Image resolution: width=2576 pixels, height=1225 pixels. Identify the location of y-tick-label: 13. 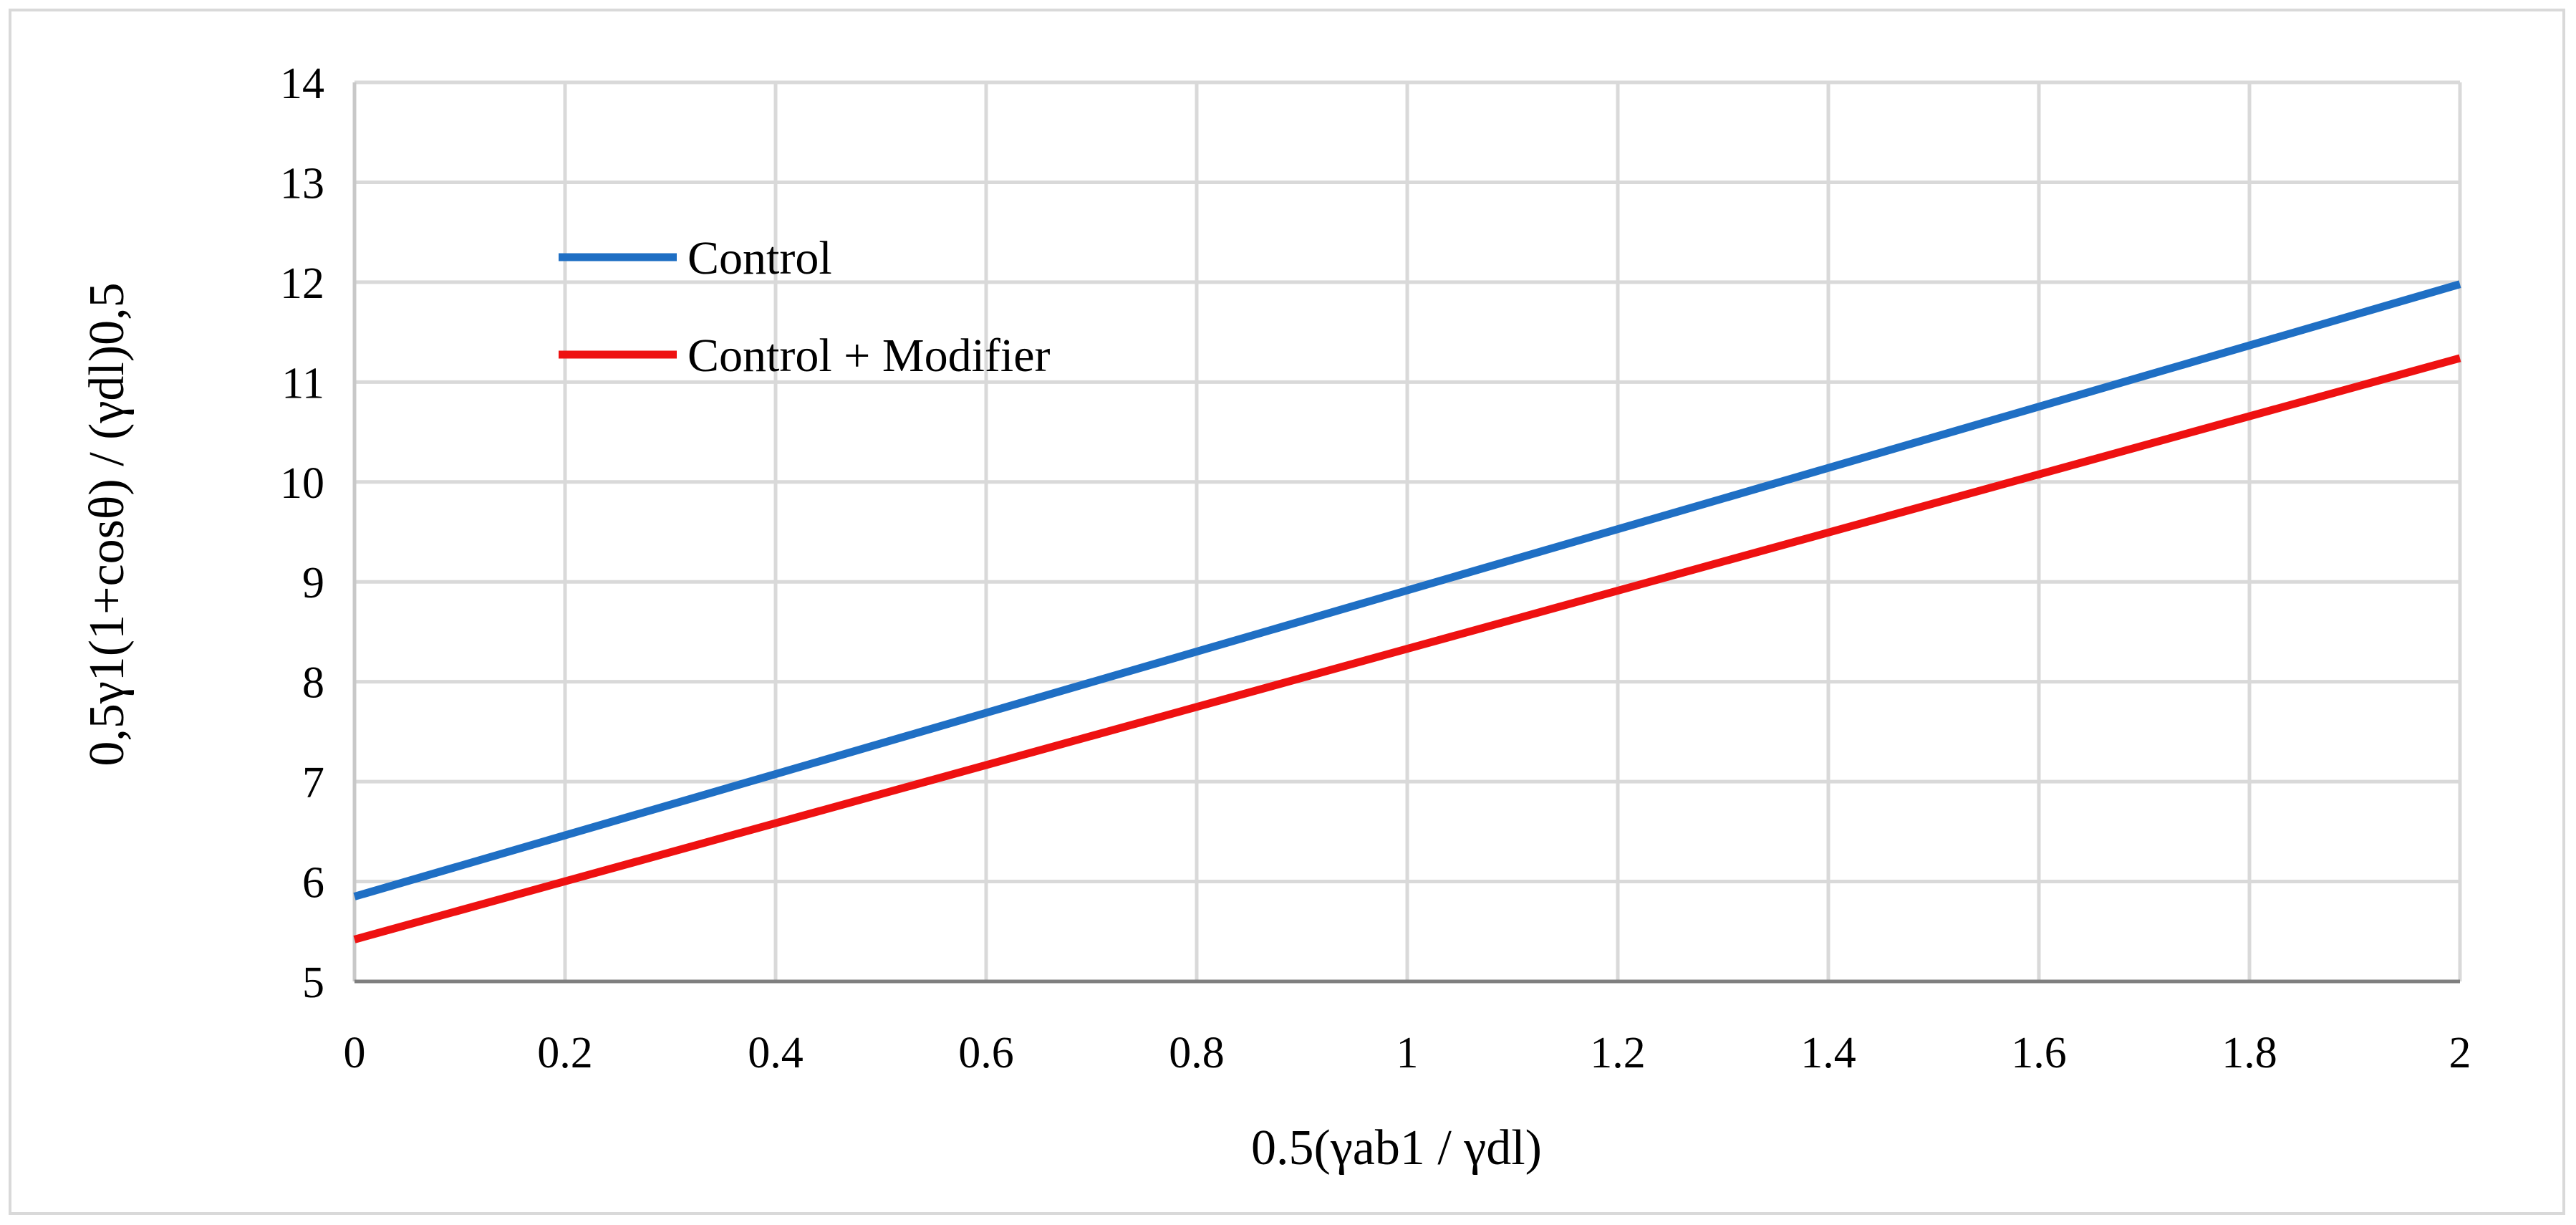
(302, 184).